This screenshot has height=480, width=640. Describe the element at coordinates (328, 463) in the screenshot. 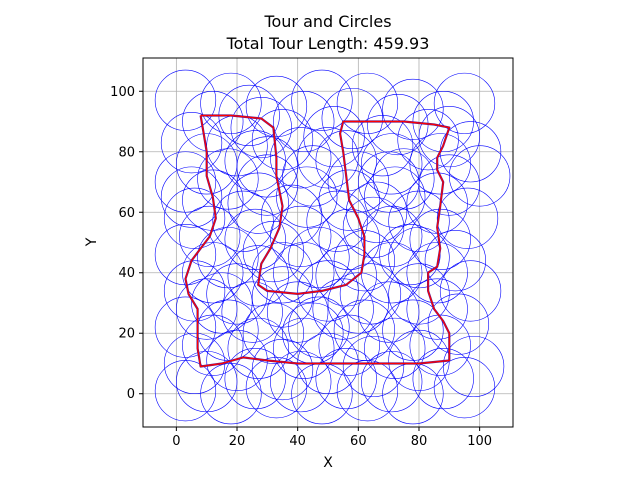

I see `x-axis-label: X` at that location.